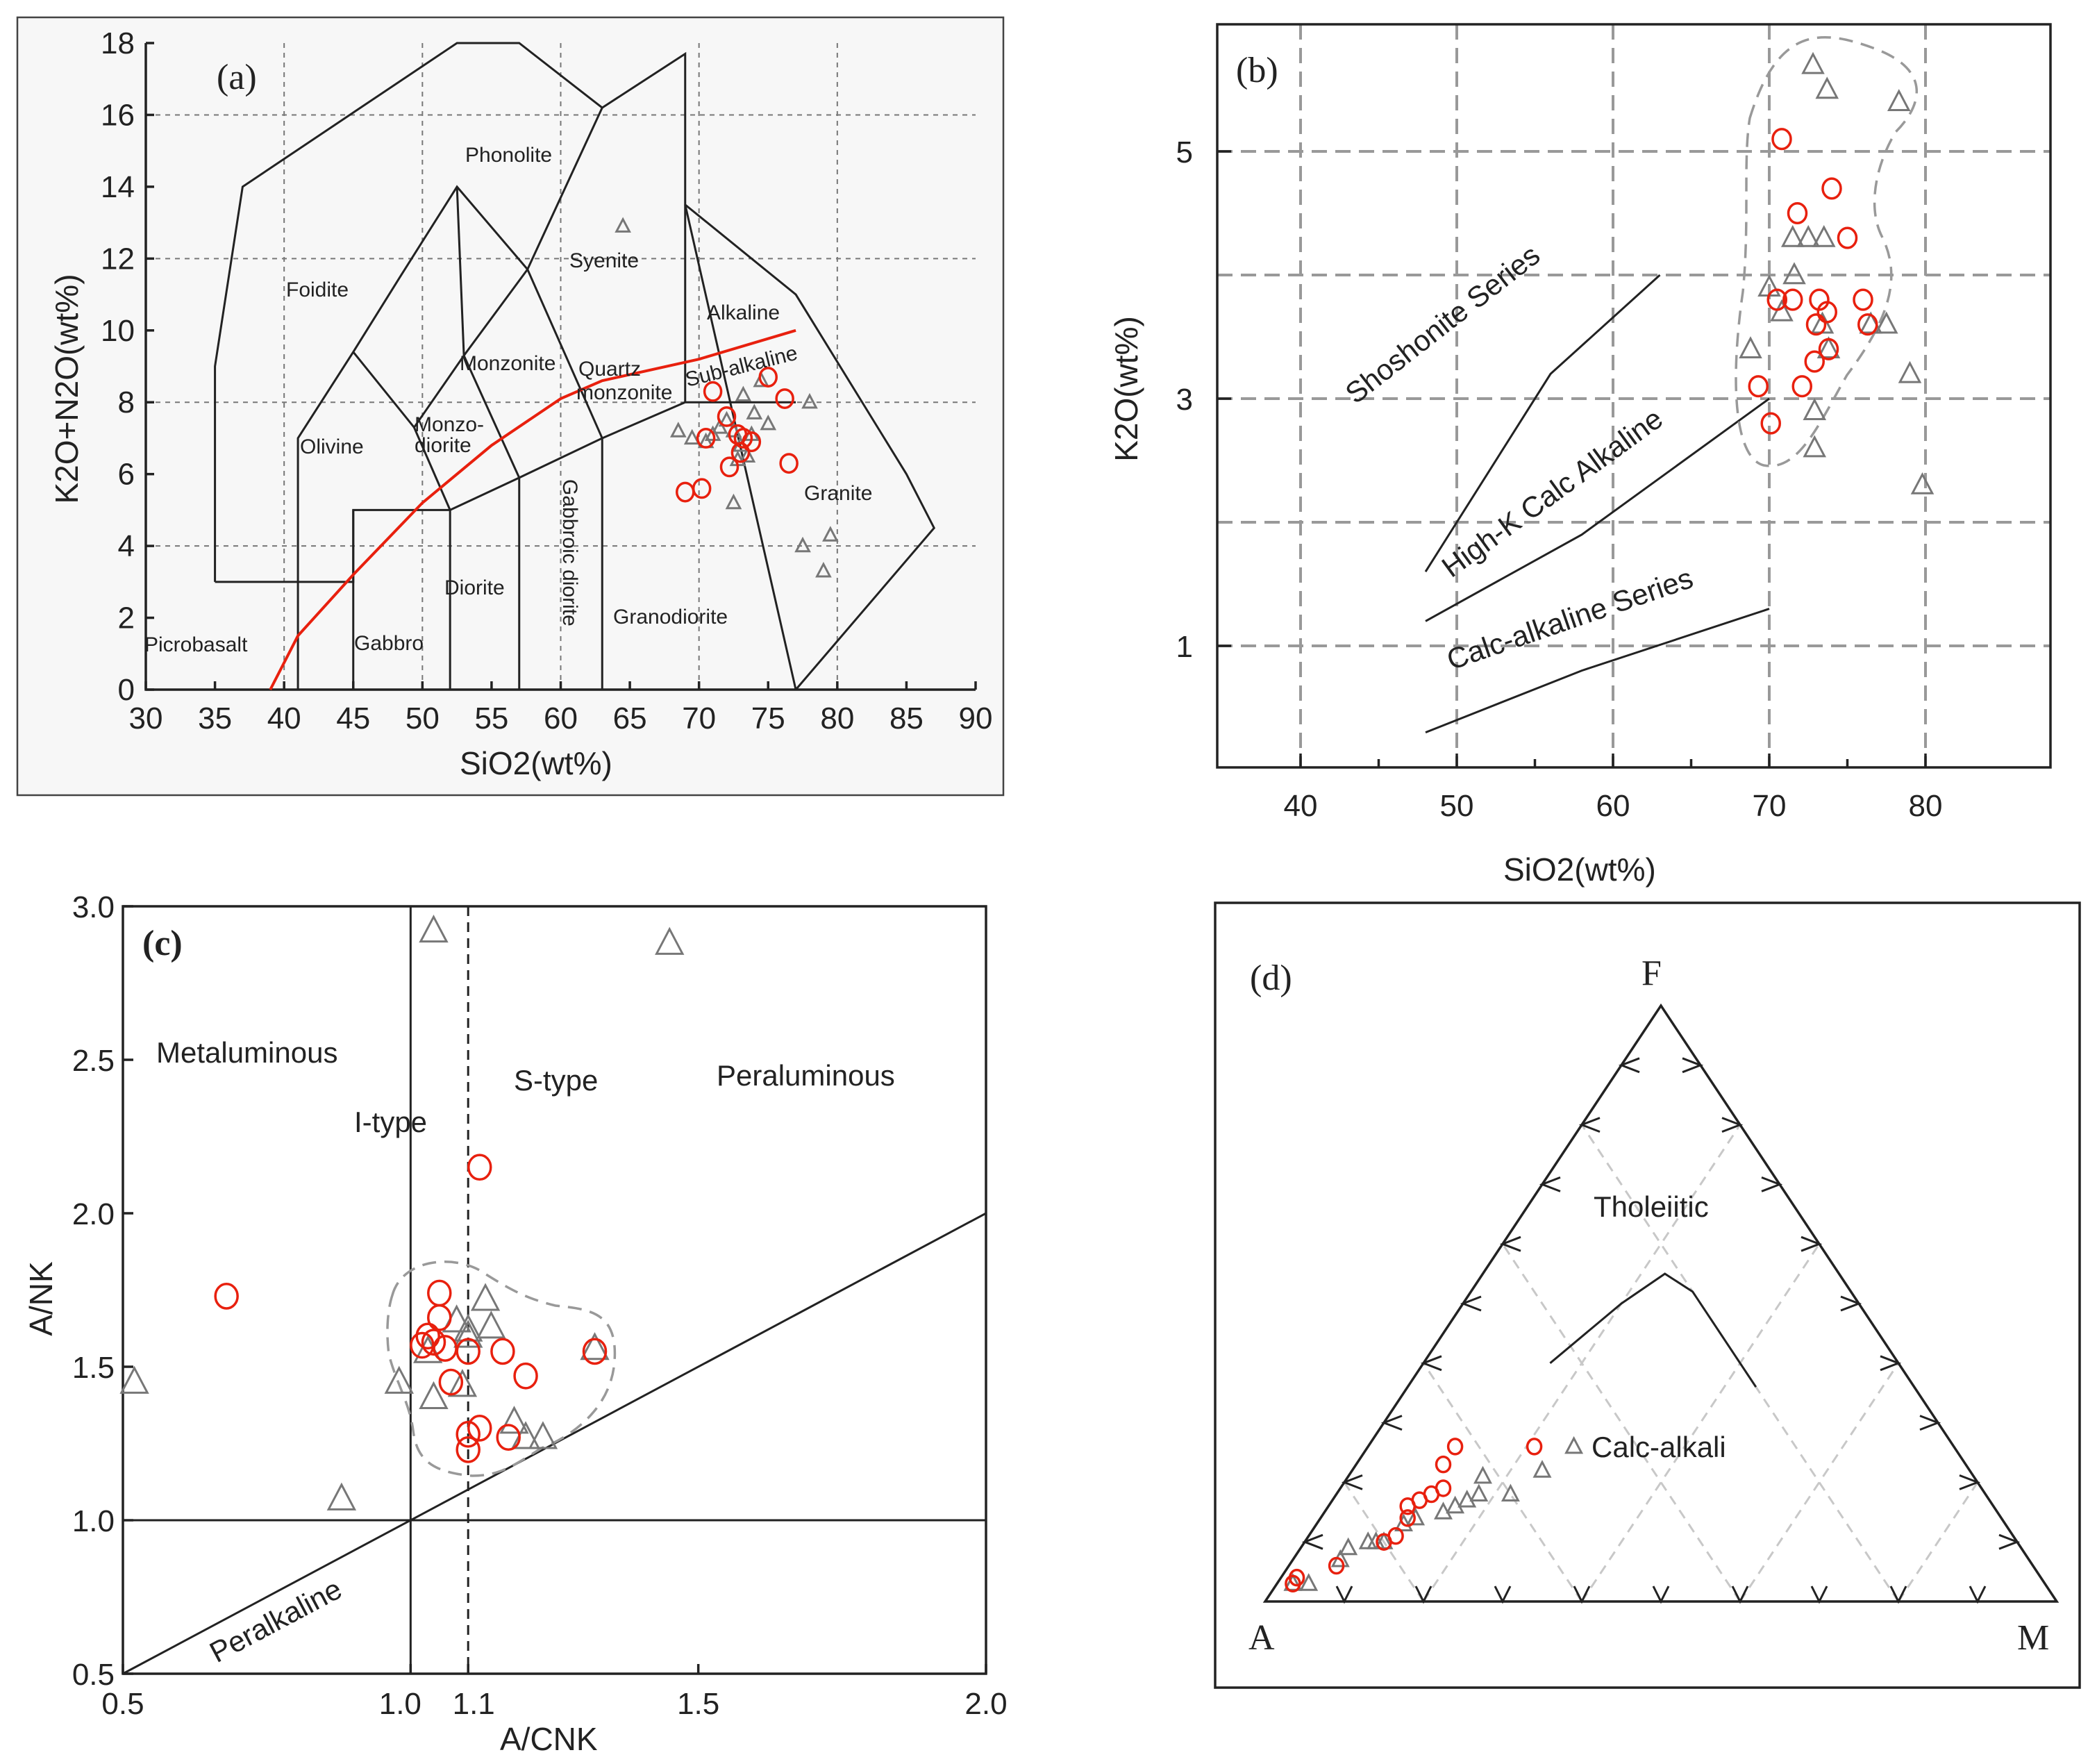  I want to click on panel-d-data-points, so click(1433, 1514).